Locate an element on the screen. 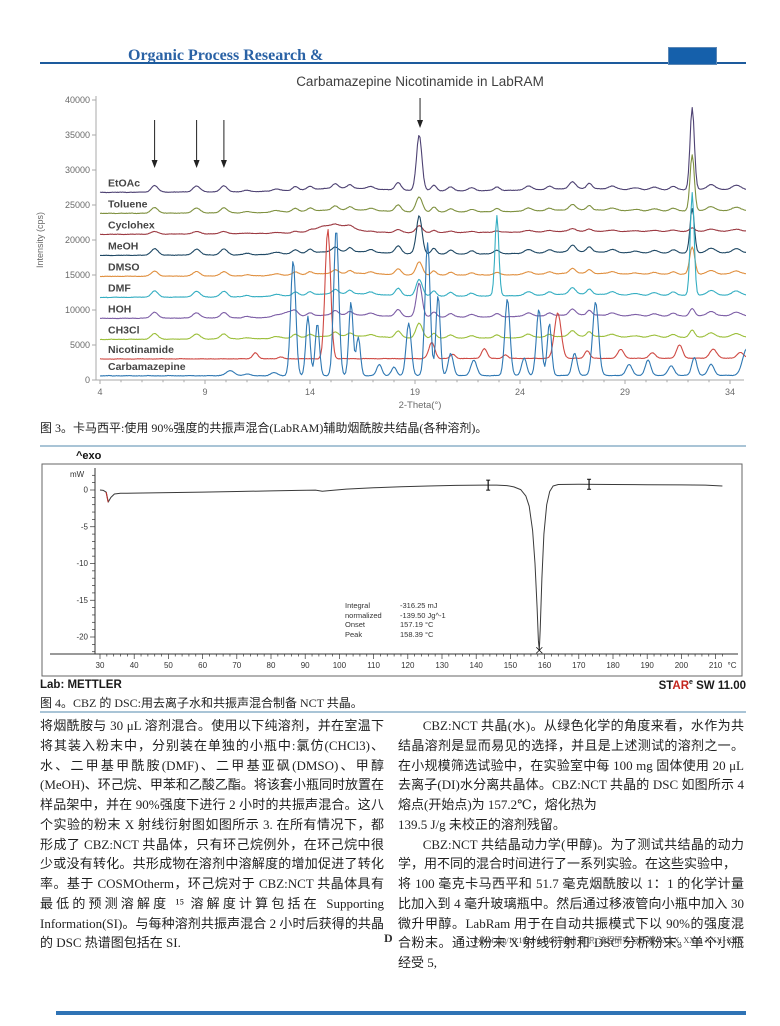 The height and width of the screenshot is (1026, 780). journal-title: Organic Process Research & is located at coordinates (226, 54).